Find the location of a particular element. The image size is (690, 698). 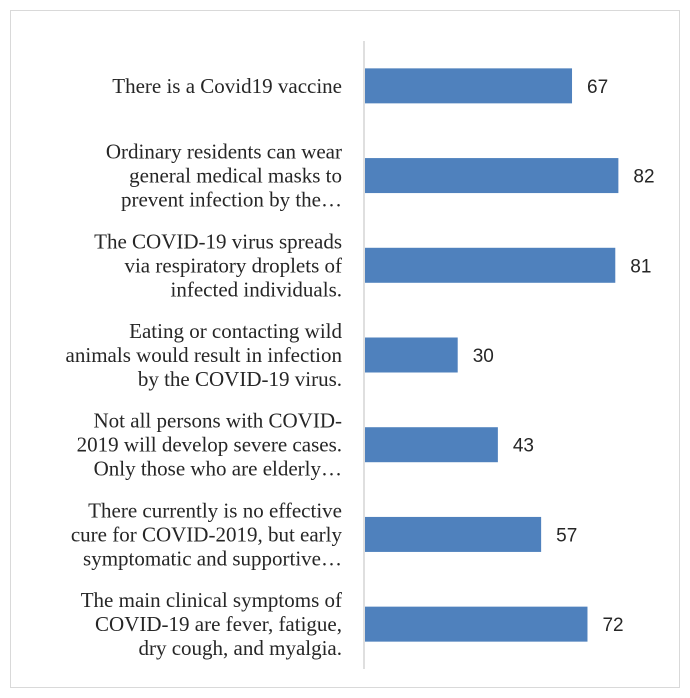

category-label-5-line-1: Not all persons with COVID- is located at coordinates (218, 421).